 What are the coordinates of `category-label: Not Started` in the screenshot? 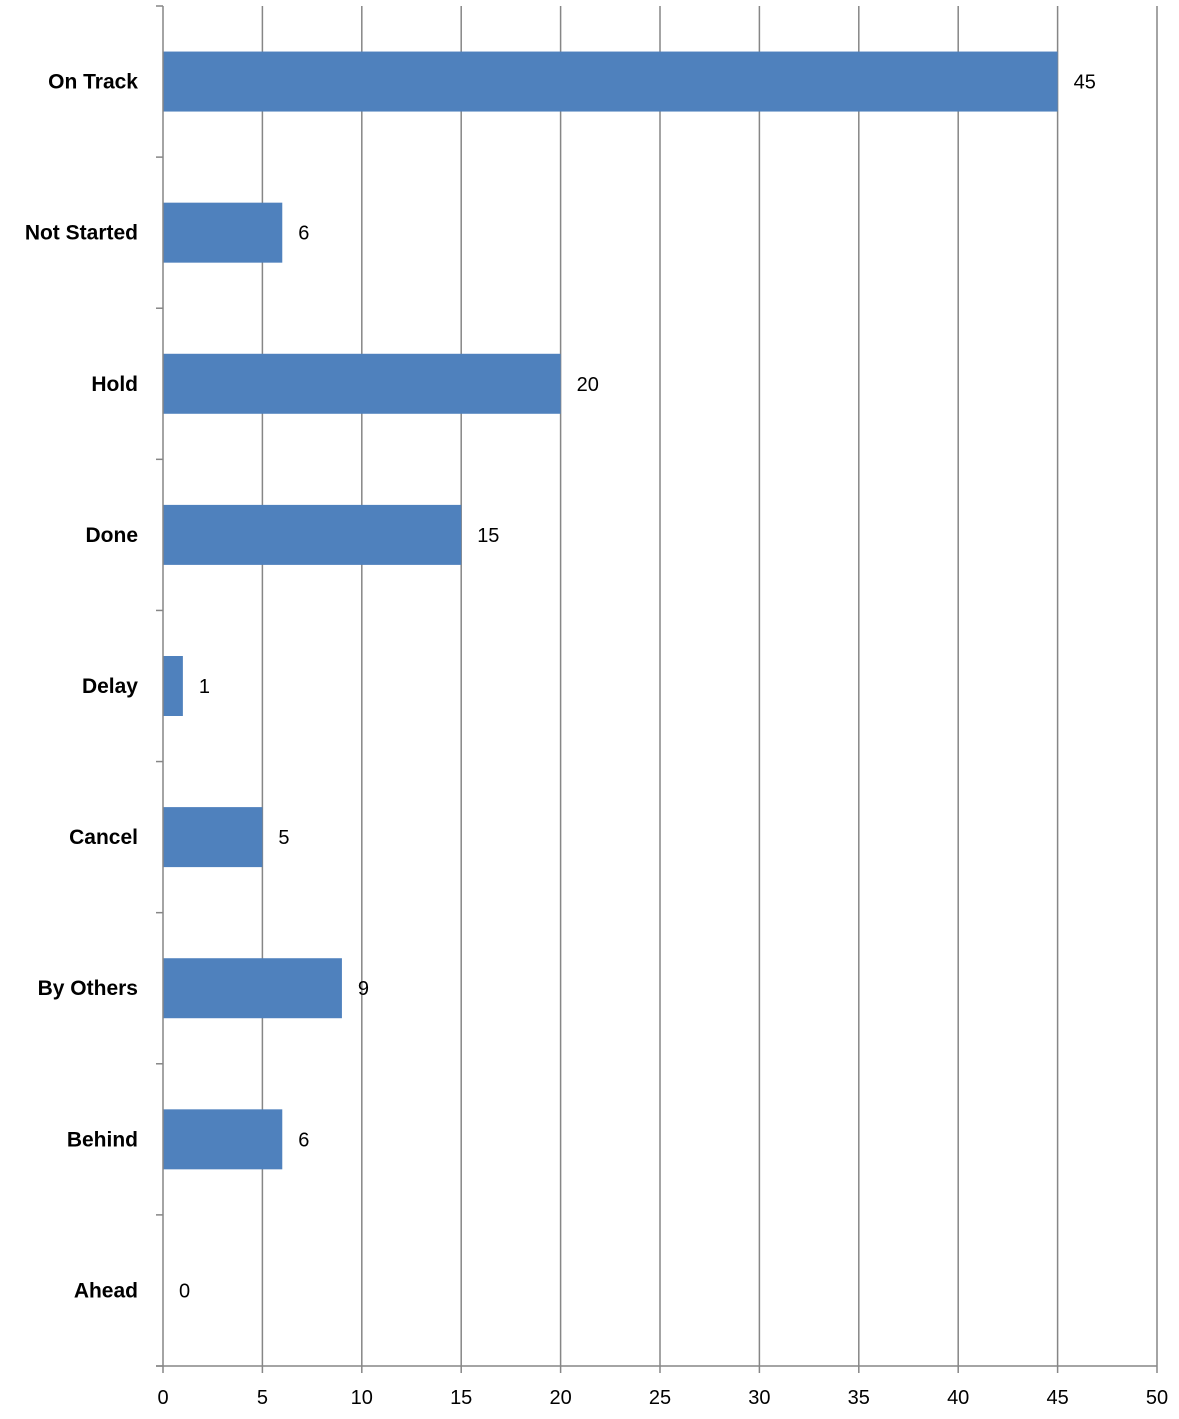 It's located at (81, 233).